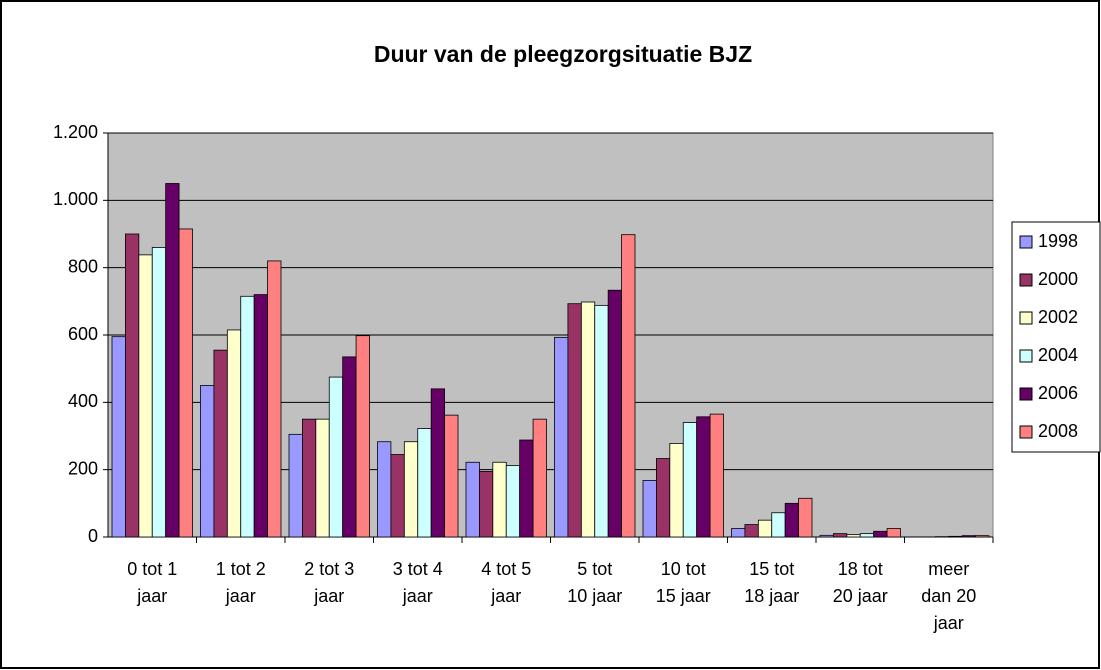  Describe the element at coordinates (1058, 241) in the screenshot. I see `legend-label: 1998` at that location.